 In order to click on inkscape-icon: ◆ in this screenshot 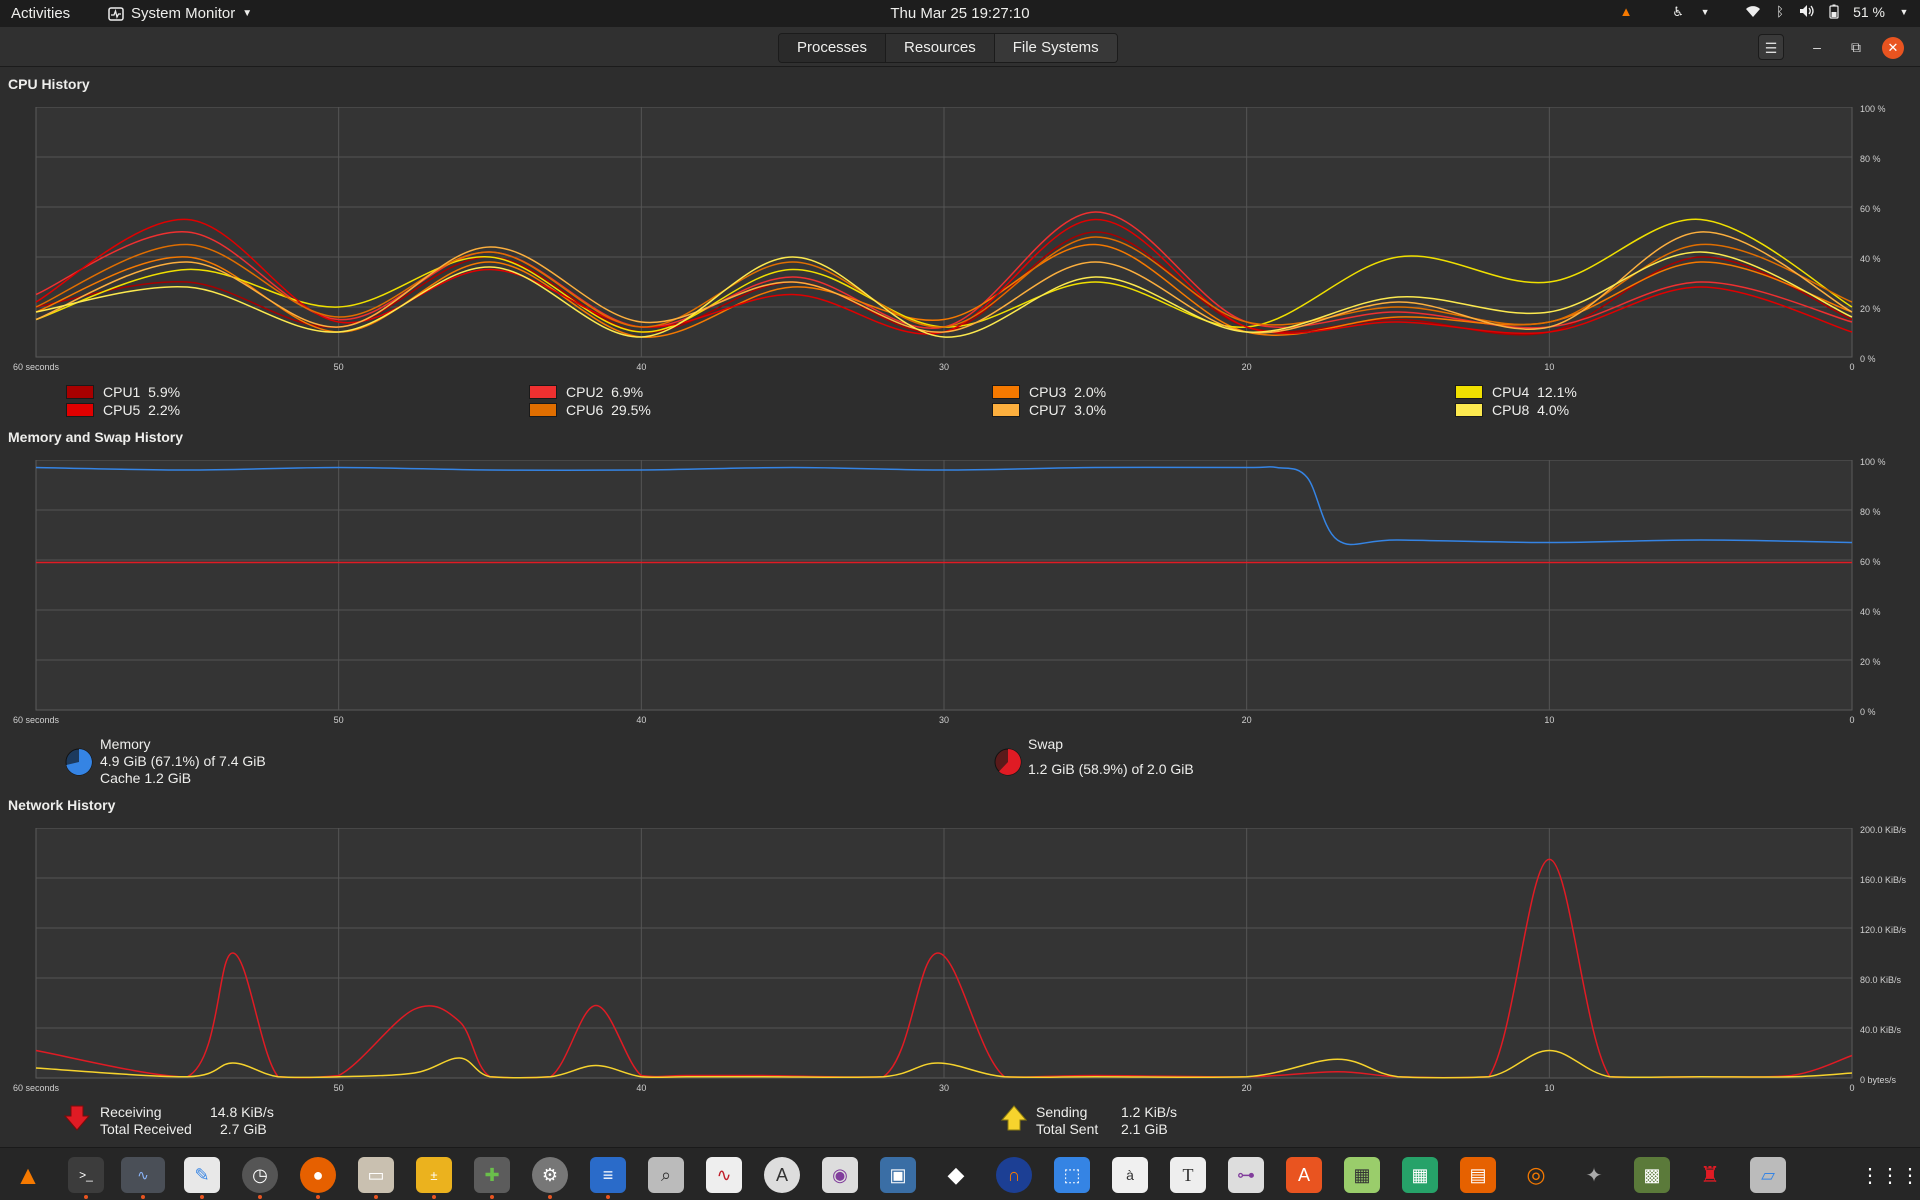, I will do `click(956, 1174)`.